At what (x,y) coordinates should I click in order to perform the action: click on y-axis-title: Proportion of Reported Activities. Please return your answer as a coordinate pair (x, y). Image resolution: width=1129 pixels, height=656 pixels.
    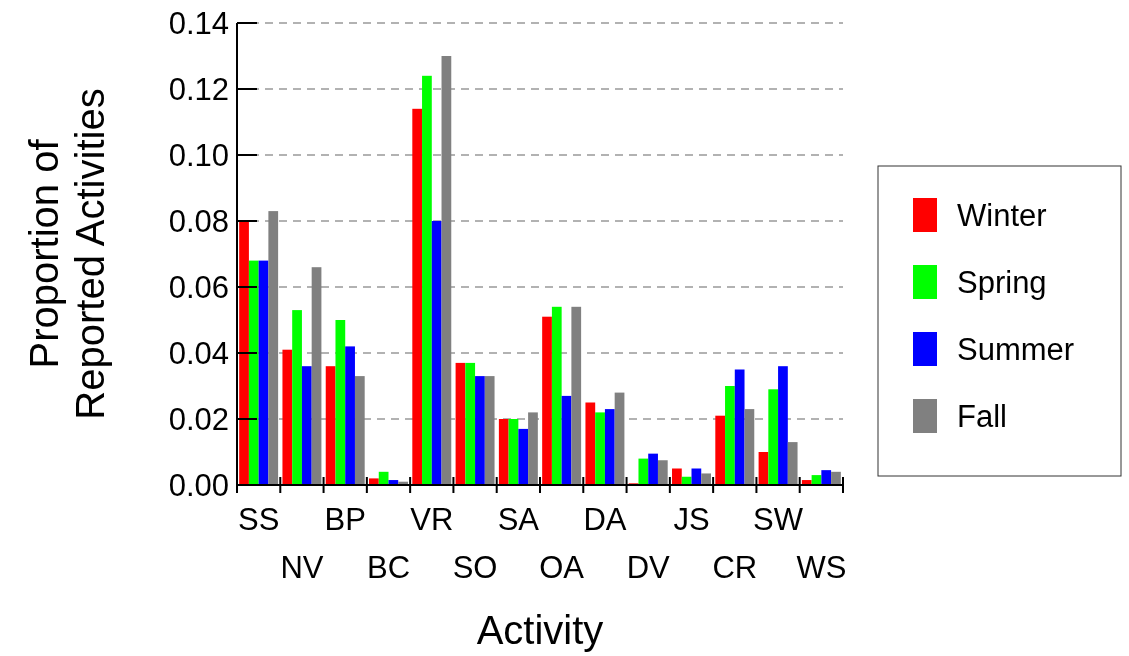
    Looking at the image, I should click on (67, 254).